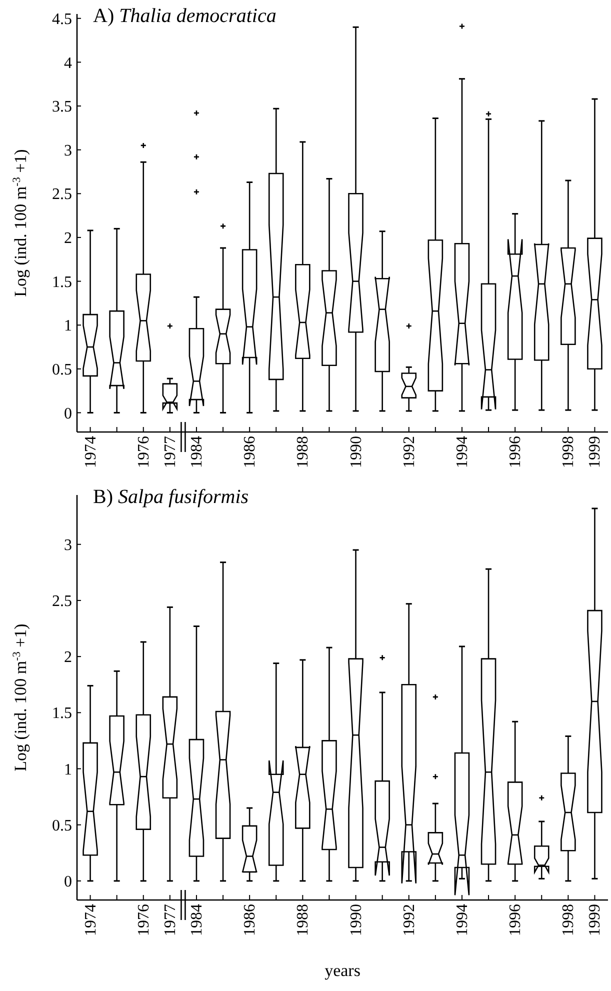 The width and height of the screenshot is (611, 991). What do you see at coordinates (68, 63) in the screenshot?
I see `y-tick-label: 4` at bounding box center [68, 63].